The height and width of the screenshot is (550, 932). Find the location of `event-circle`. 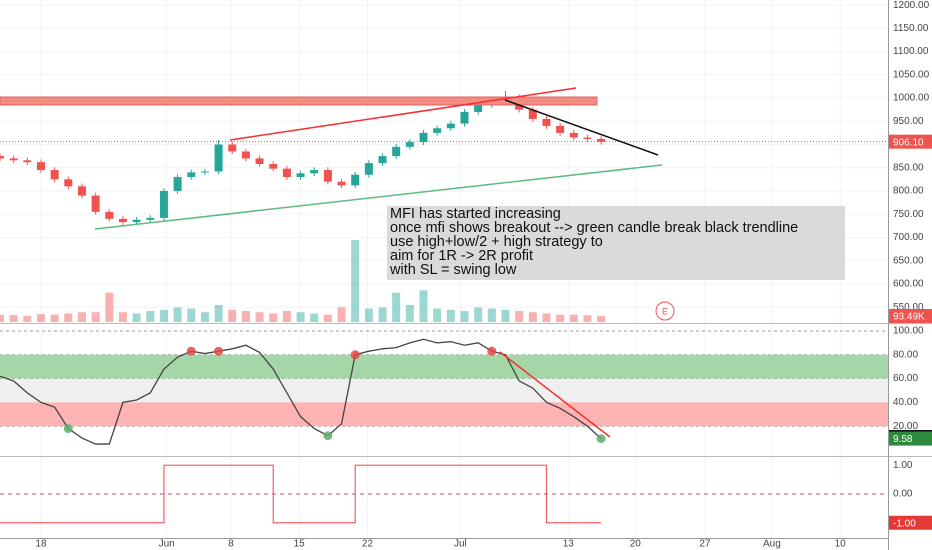

event-circle is located at coordinates (665, 311).